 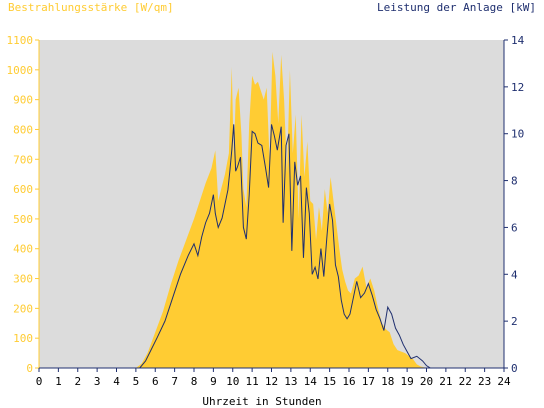 What do you see at coordinates (58, 381) in the screenshot?
I see `x-tick-label: 1` at bounding box center [58, 381].